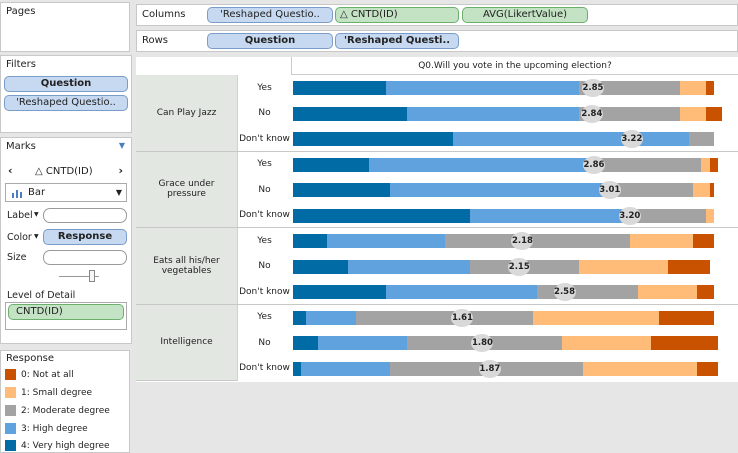 This screenshot has width=738, height=453. Describe the element at coordinates (121, 145) in the screenshot. I see `marks-collapse-icon: ▼` at that location.